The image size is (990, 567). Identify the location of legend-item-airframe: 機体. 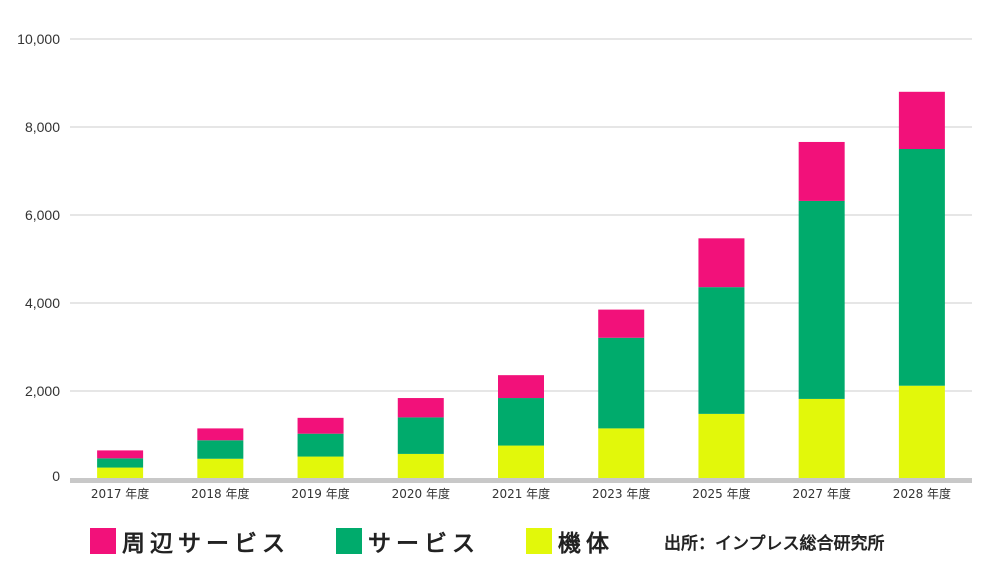
(570, 541).